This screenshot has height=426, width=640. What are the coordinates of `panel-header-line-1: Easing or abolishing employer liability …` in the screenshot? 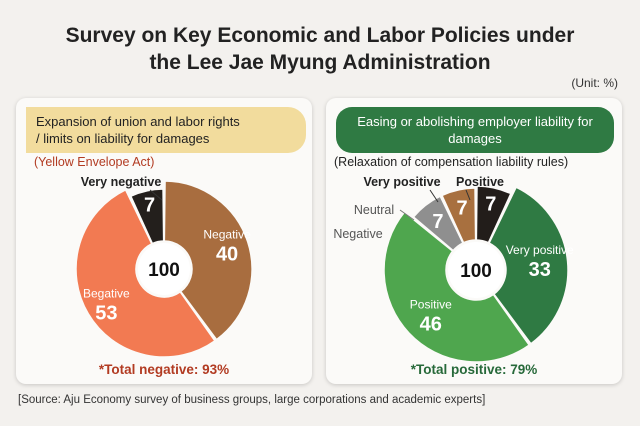 It's located at (475, 121).